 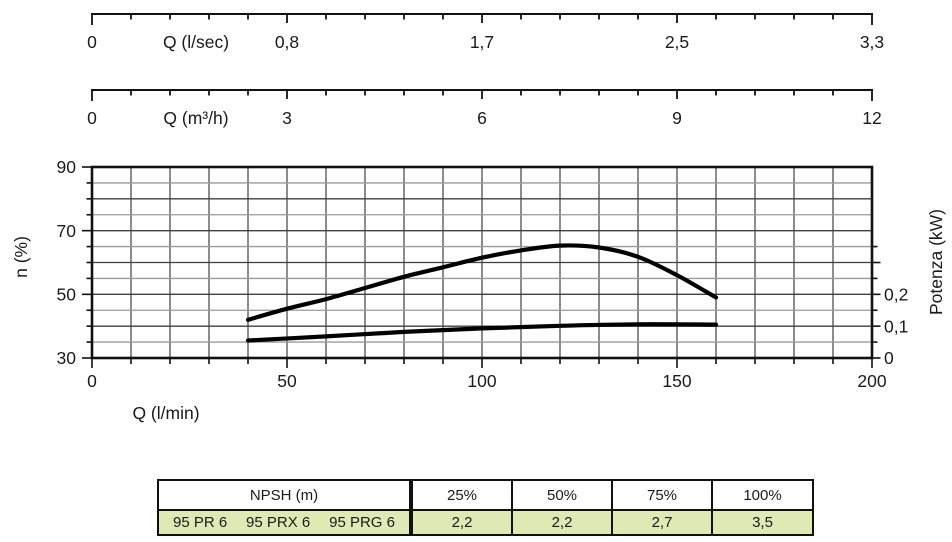 What do you see at coordinates (889, 358) in the screenshot?
I see `right-tick-label: 0` at bounding box center [889, 358].